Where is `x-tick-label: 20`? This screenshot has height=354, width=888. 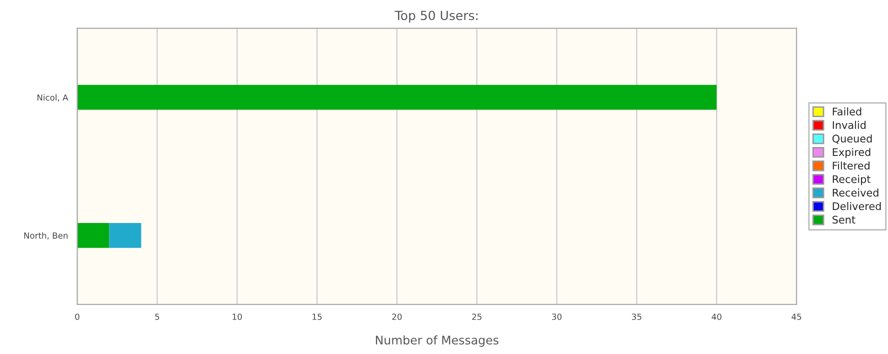 x-tick-label: 20 is located at coordinates (397, 317).